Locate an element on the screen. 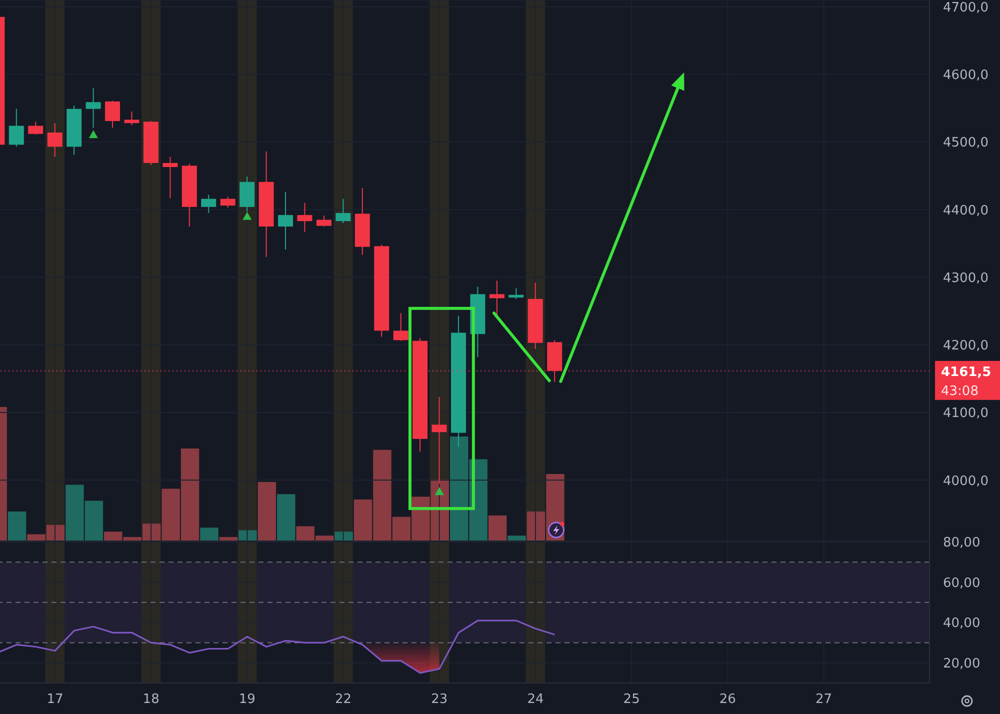 The image size is (1000, 714). y-tick-label: 20,00 is located at coordinates (961, 664).